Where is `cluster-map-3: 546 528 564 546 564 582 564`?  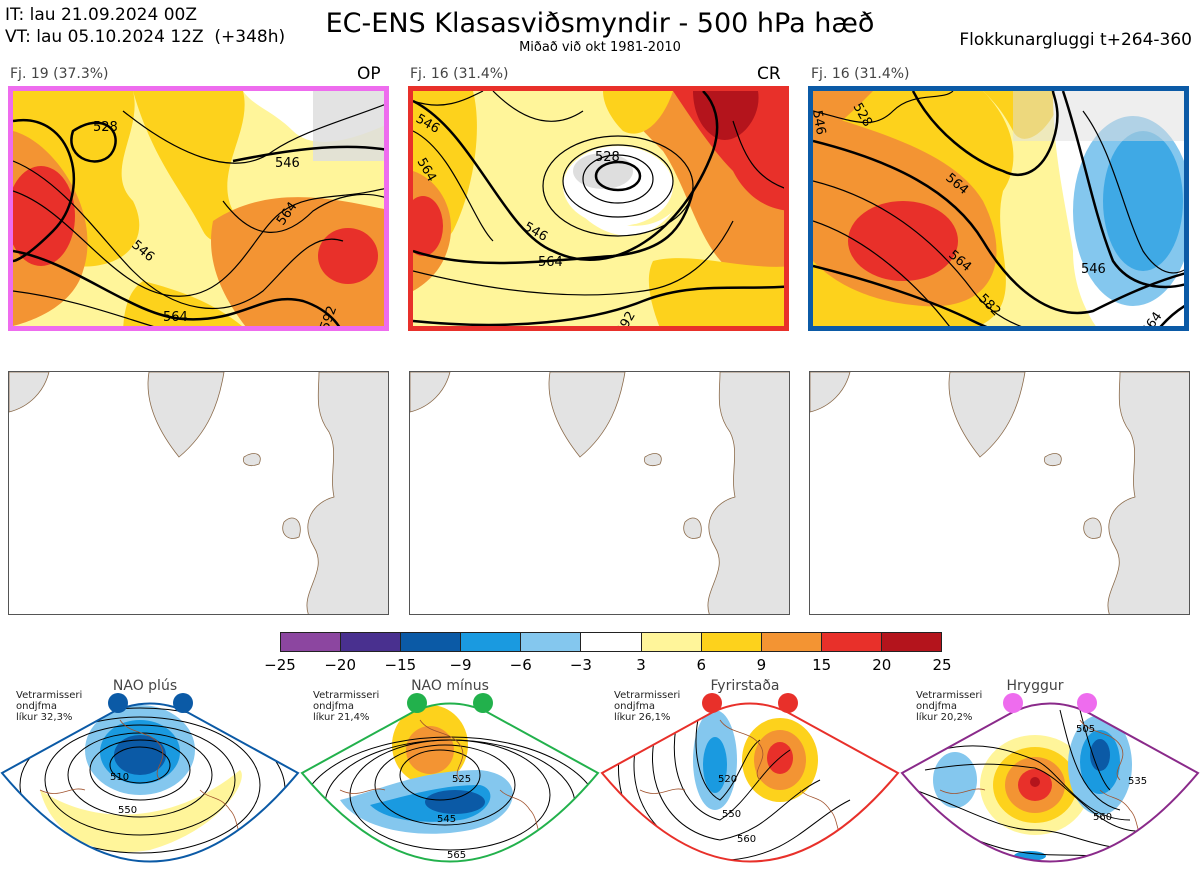
cluster-map-3: 546 528 564 546 564 582 564 is located at coordinates (998, 208).